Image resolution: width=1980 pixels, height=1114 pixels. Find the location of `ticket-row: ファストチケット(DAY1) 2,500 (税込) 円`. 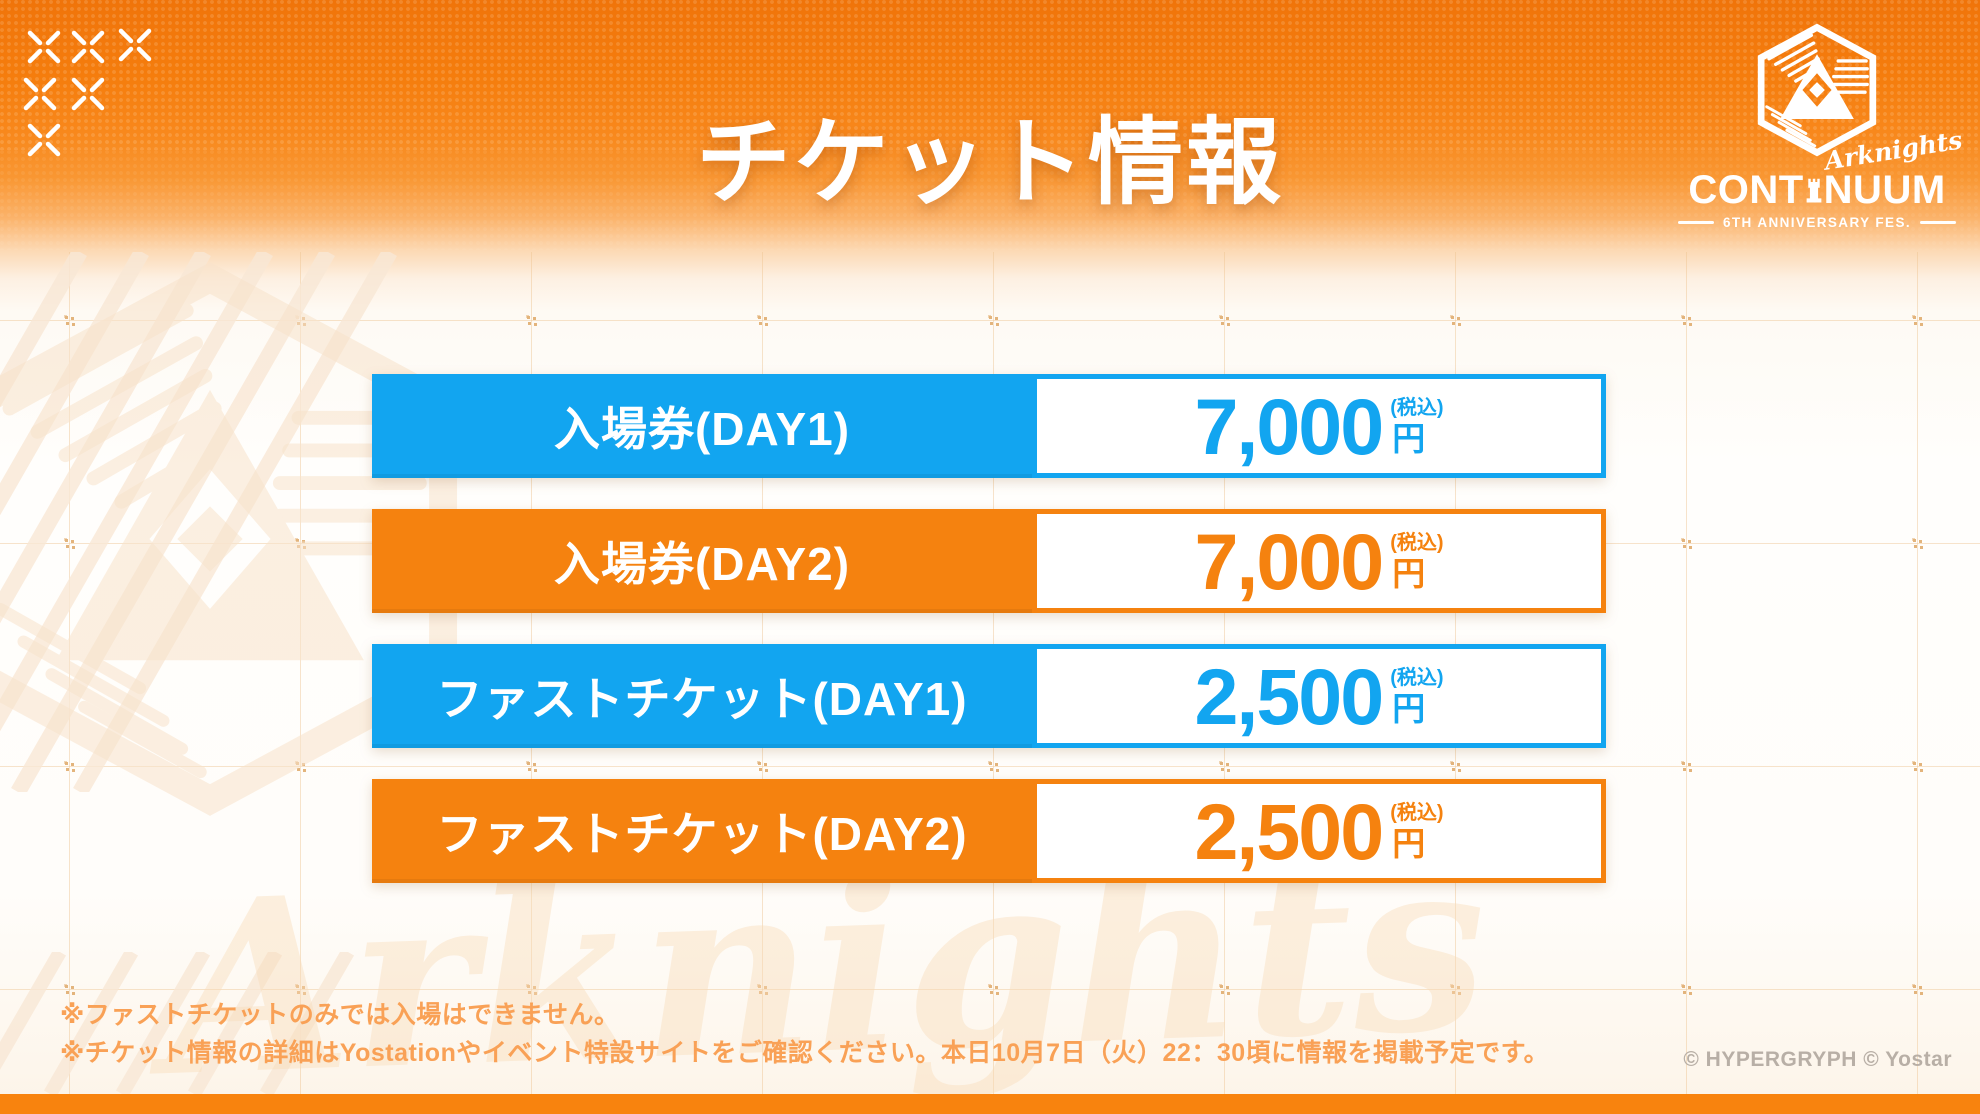

ticket-row: ファストチケット(DAY1) 2,500 (税込) 円 is located at coordinates (989, 696).